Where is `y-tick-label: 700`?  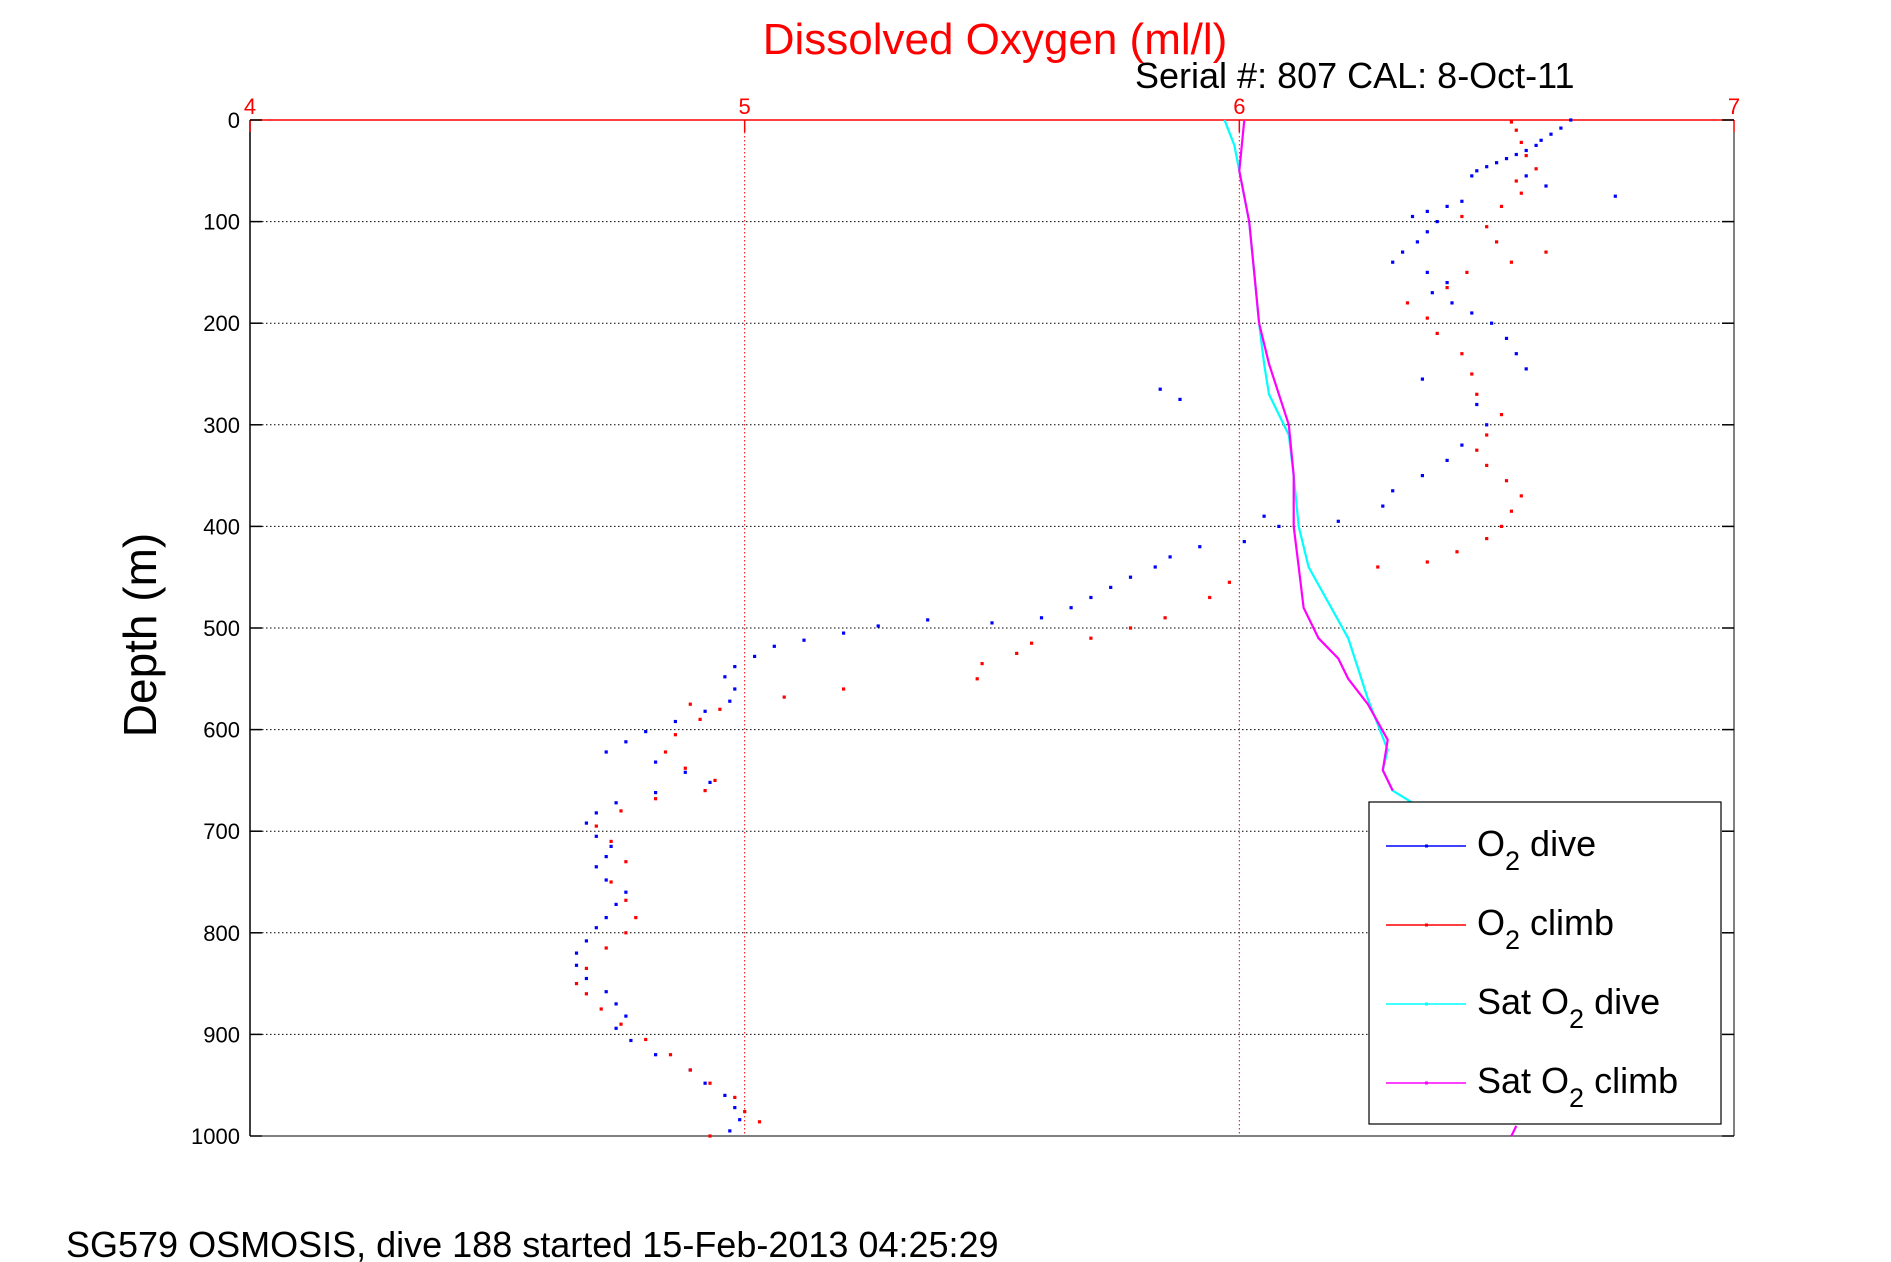 y-tick-label: 700 is located at coordinates (221, 831).